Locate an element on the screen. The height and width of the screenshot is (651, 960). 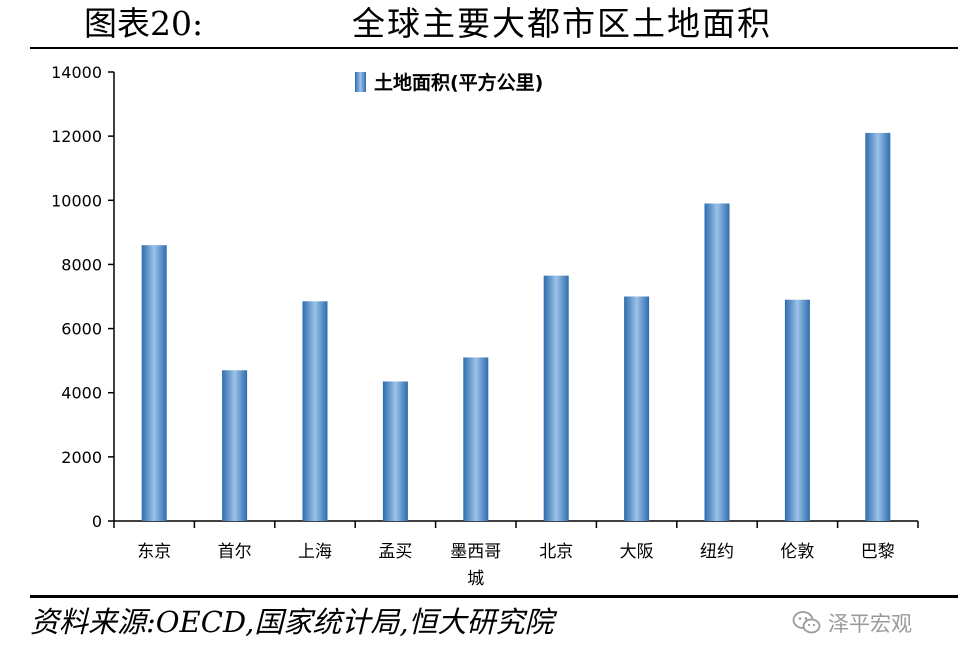
top-rule is located at coordinates (494, 48).